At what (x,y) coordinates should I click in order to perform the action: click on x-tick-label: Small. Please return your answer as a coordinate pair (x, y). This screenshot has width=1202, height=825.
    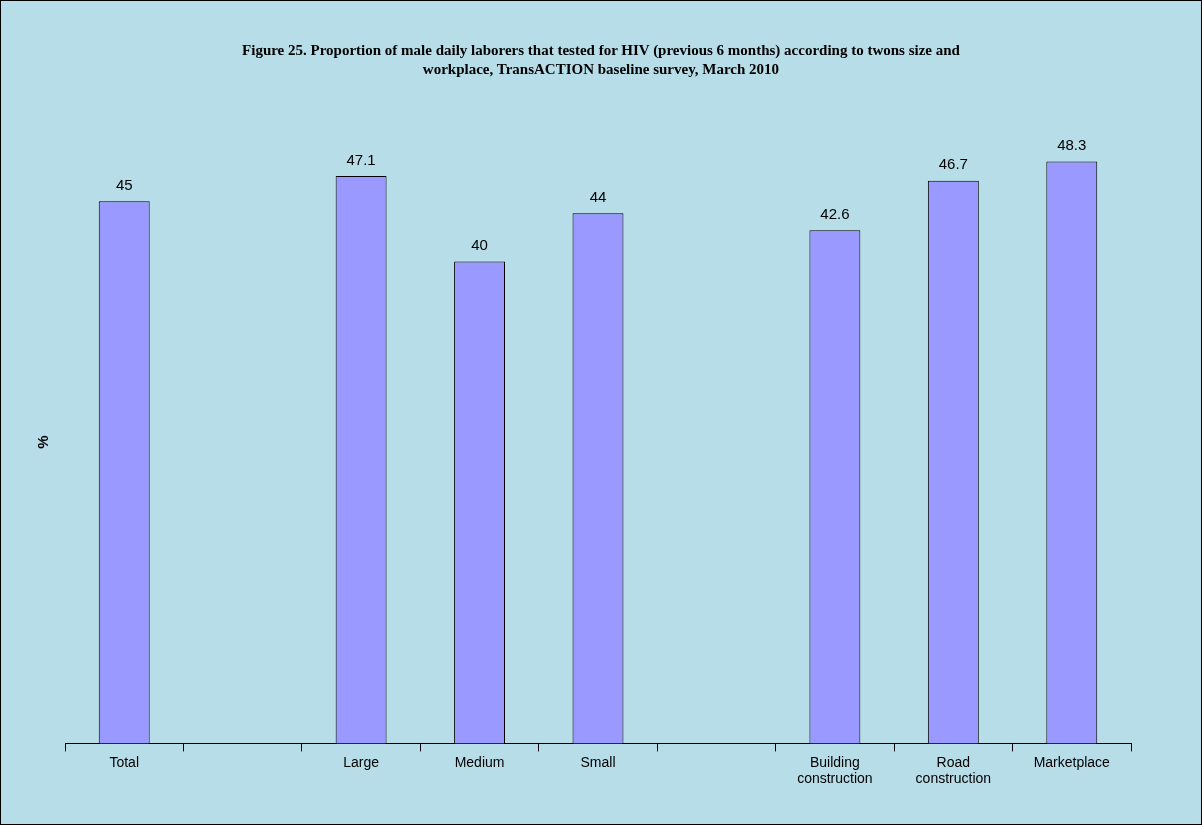
    Looking at the image, I should click on (598, 761).